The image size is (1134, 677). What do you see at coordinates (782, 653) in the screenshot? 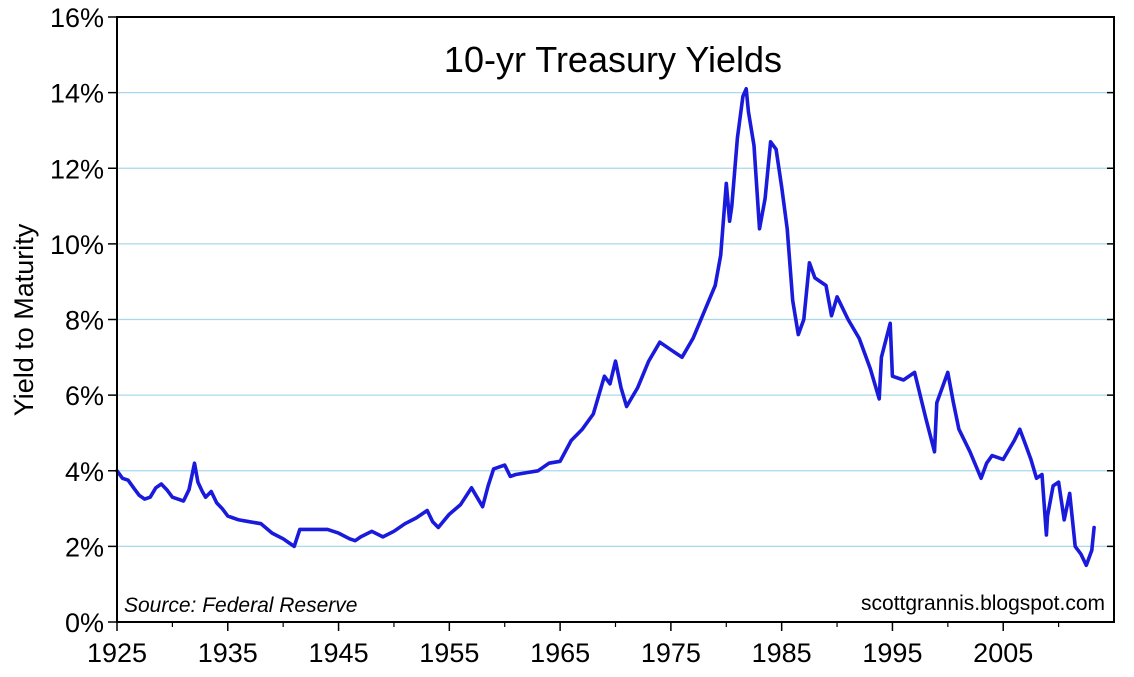
I see `x-tick-label: 1985` at bounding box center [782, 653].